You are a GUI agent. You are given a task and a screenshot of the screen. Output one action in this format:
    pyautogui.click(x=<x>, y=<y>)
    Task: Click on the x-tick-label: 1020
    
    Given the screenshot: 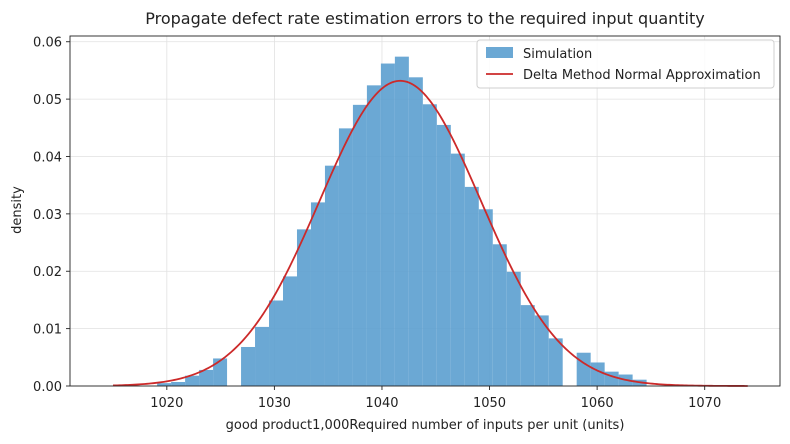 What is the action you would take?
    pyautogui.click(x=166, y=403)
    